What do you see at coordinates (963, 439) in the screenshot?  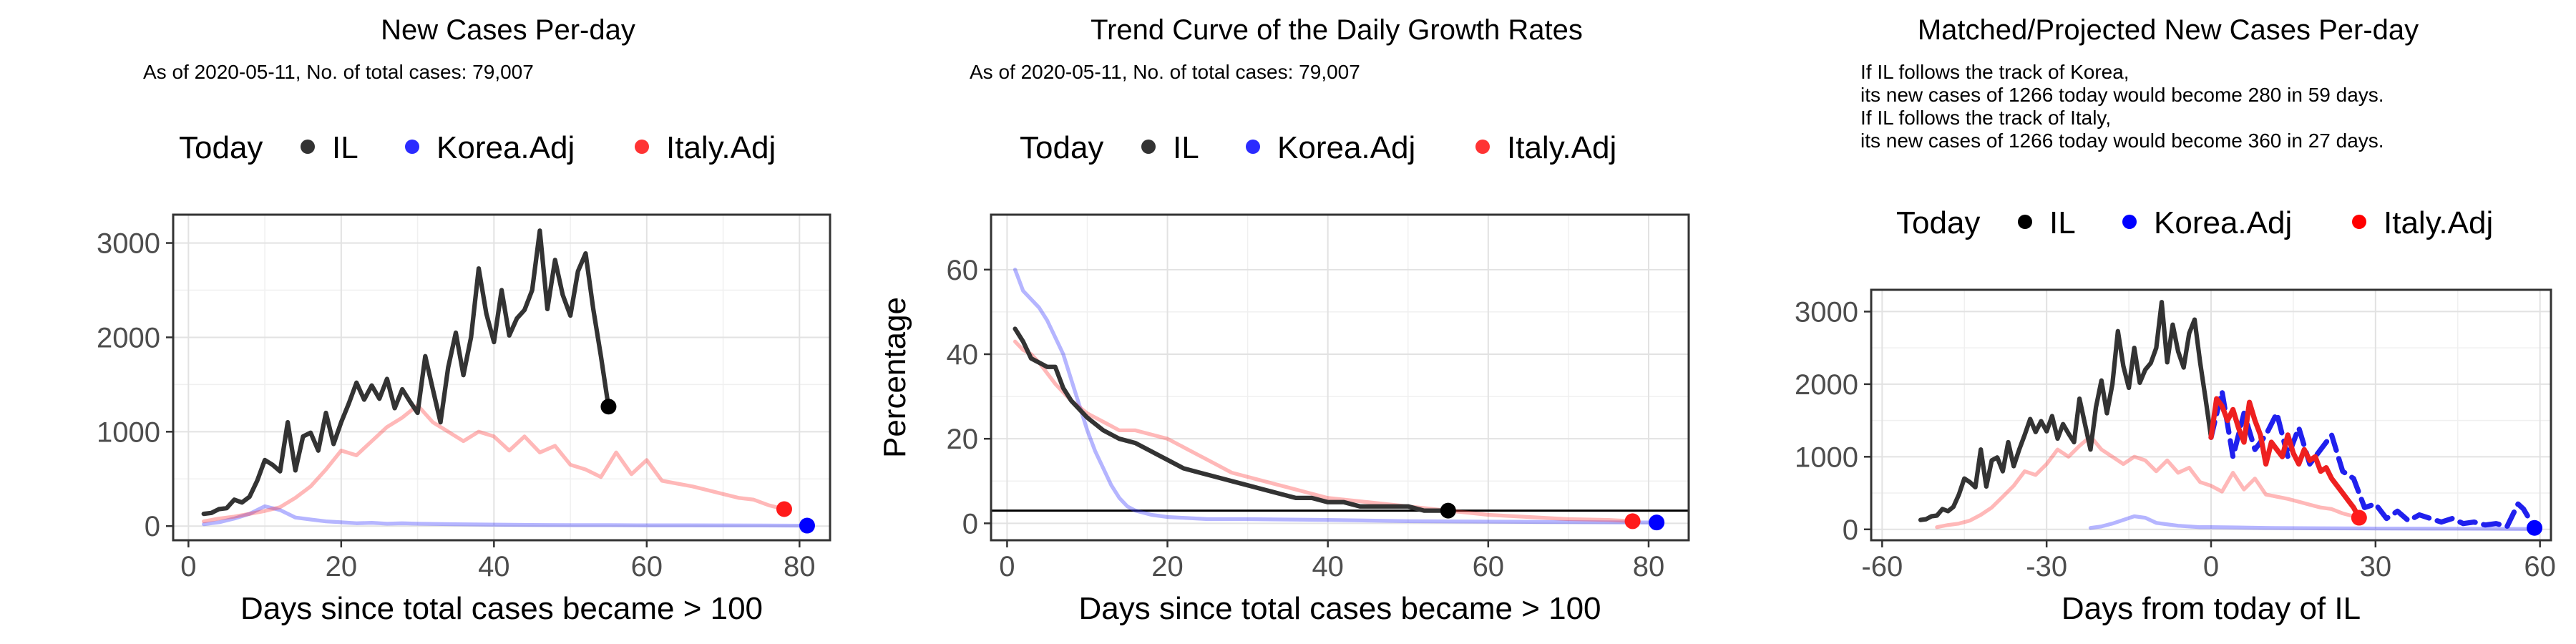 I see `y-tick-label: 20` at bounding box center [963, 439].